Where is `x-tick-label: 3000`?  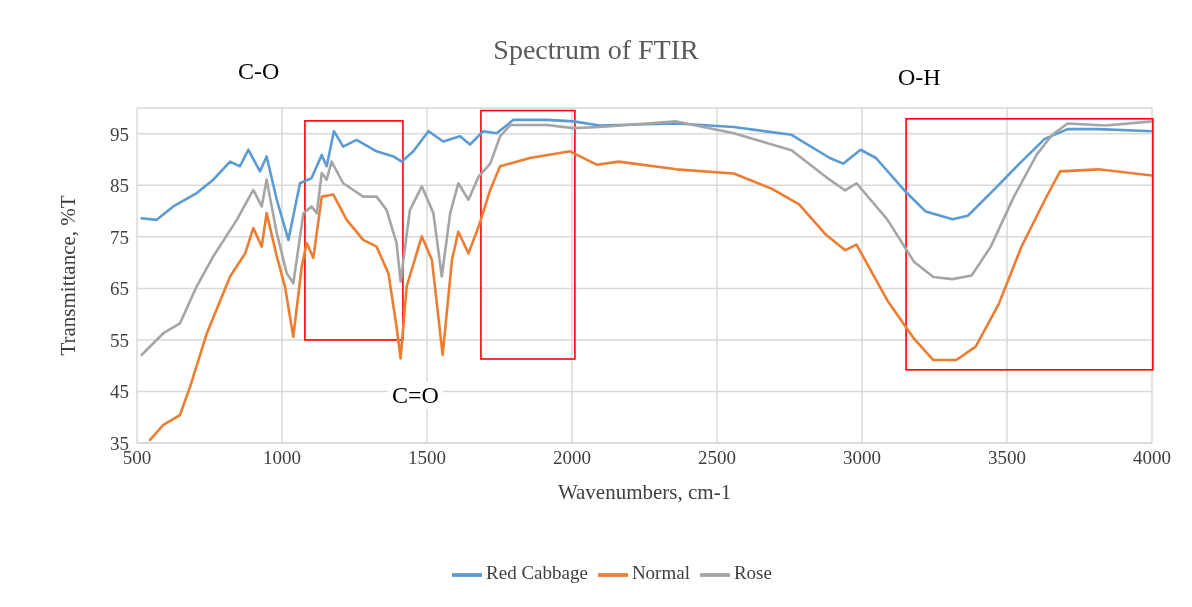 x-tick-label: 3000 is located at coordinates (862, 458).